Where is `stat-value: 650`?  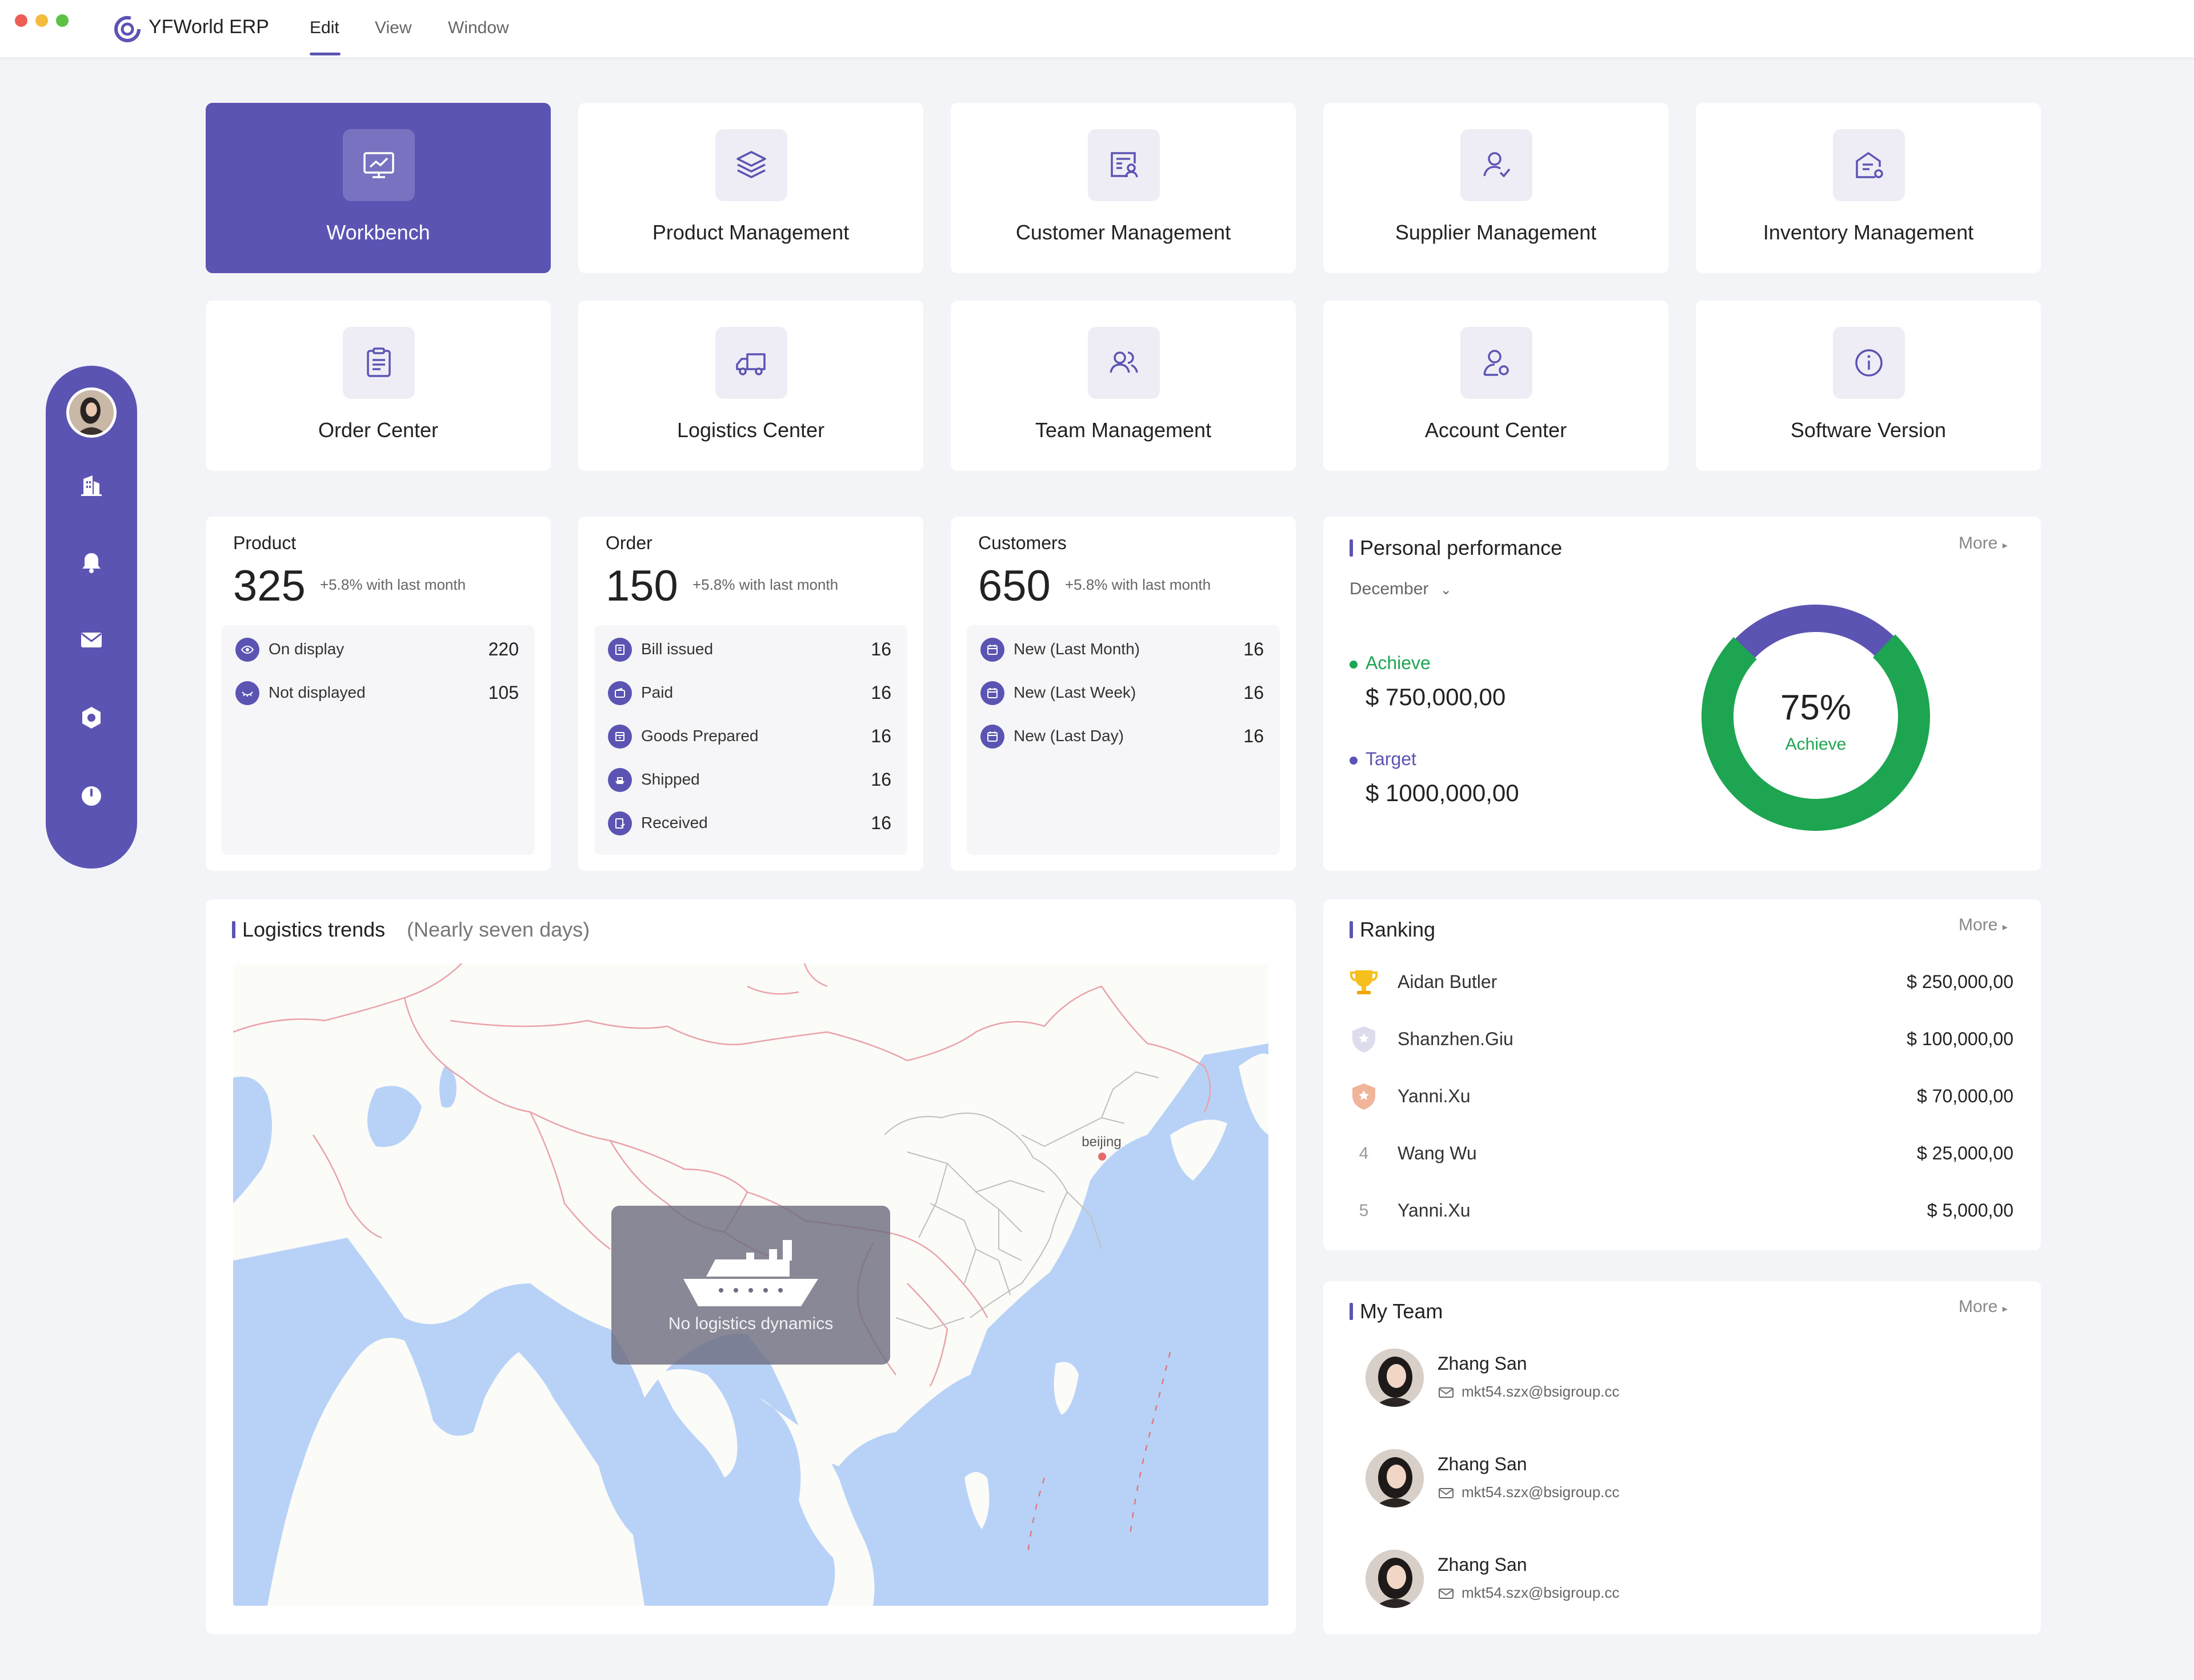
stat-value: 650 is located at coordinates (1015, 586).